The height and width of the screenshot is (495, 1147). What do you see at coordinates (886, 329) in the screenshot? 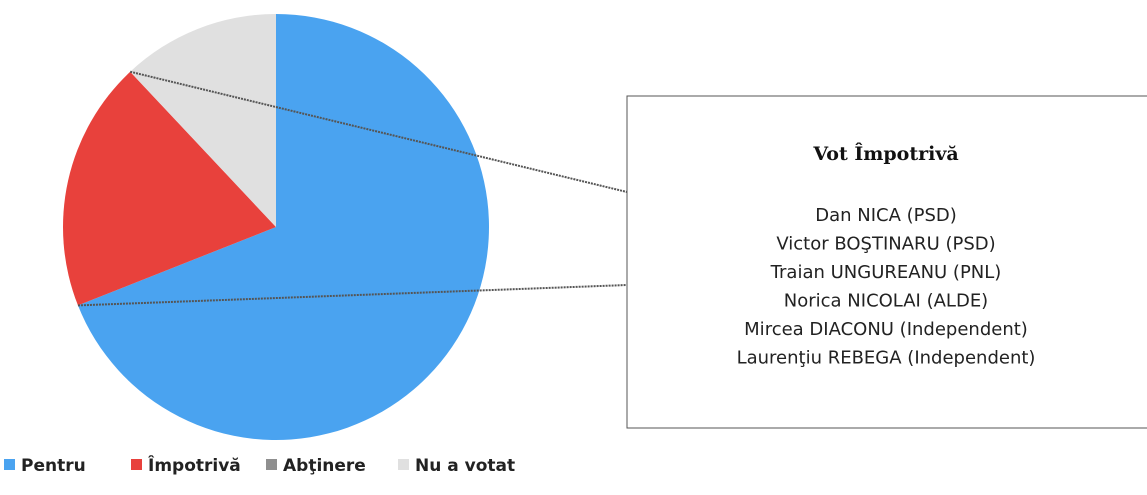
I see `callout-item: Mircea DIACONU (Independent)` at bounding box center [886, 329].